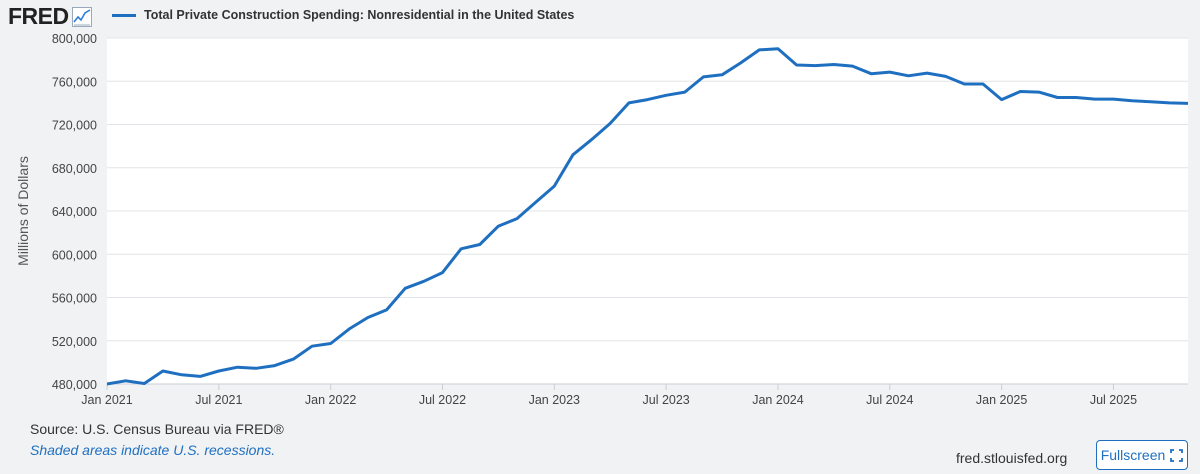 This screenshot has width=1200, height=474. I want to click on fred-logo-text: FRED, so click(38, 16).